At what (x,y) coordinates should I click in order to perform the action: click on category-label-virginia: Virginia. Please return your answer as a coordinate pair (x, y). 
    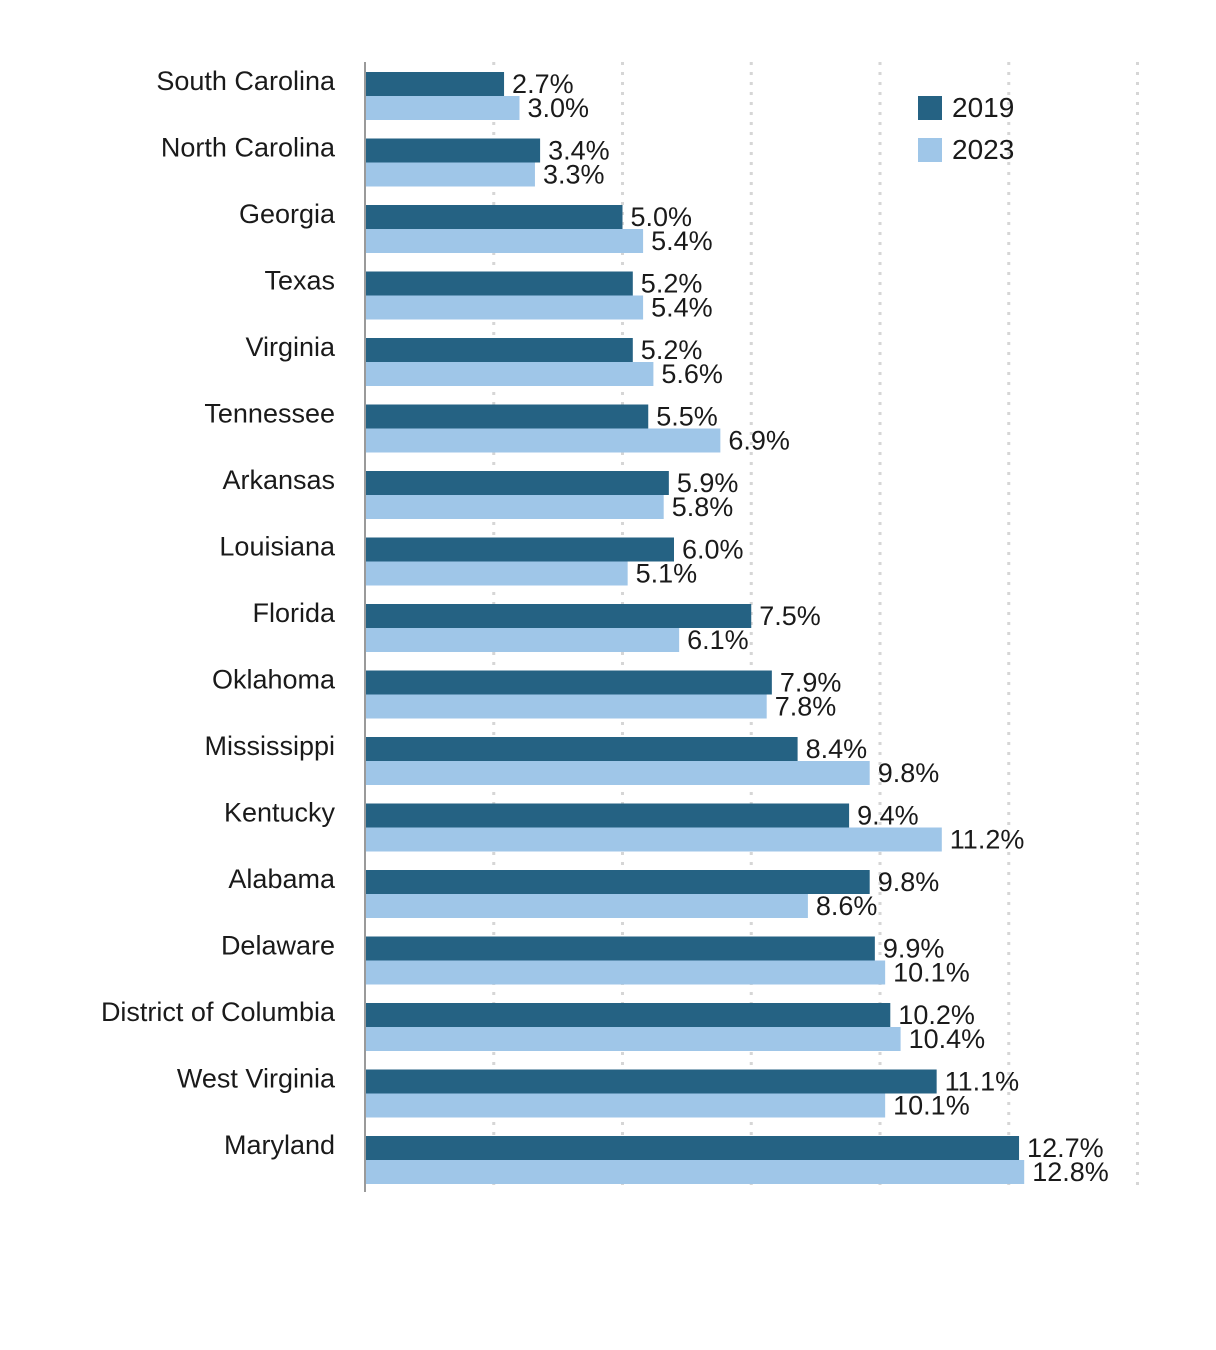
    Looking at the image, I should click on (290, 347).